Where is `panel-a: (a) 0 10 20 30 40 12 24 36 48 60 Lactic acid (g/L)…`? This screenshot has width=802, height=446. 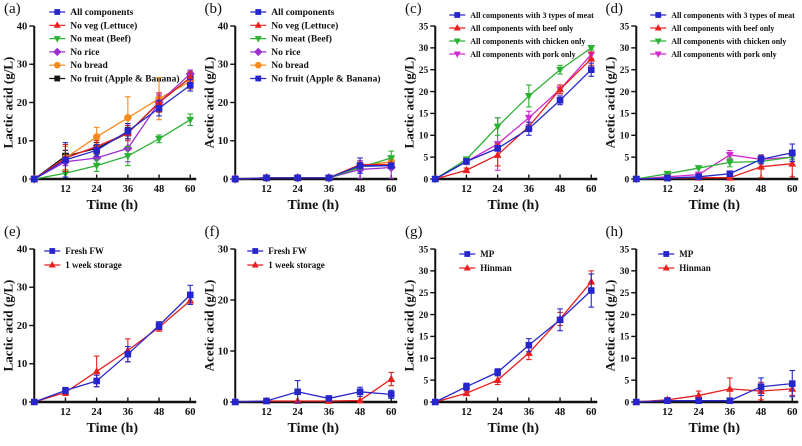 panel-a: (a) 0 10 20 30 40 12 24 36 48 60 Lactic acid (g/L)… is located at coordinates (100, 111).